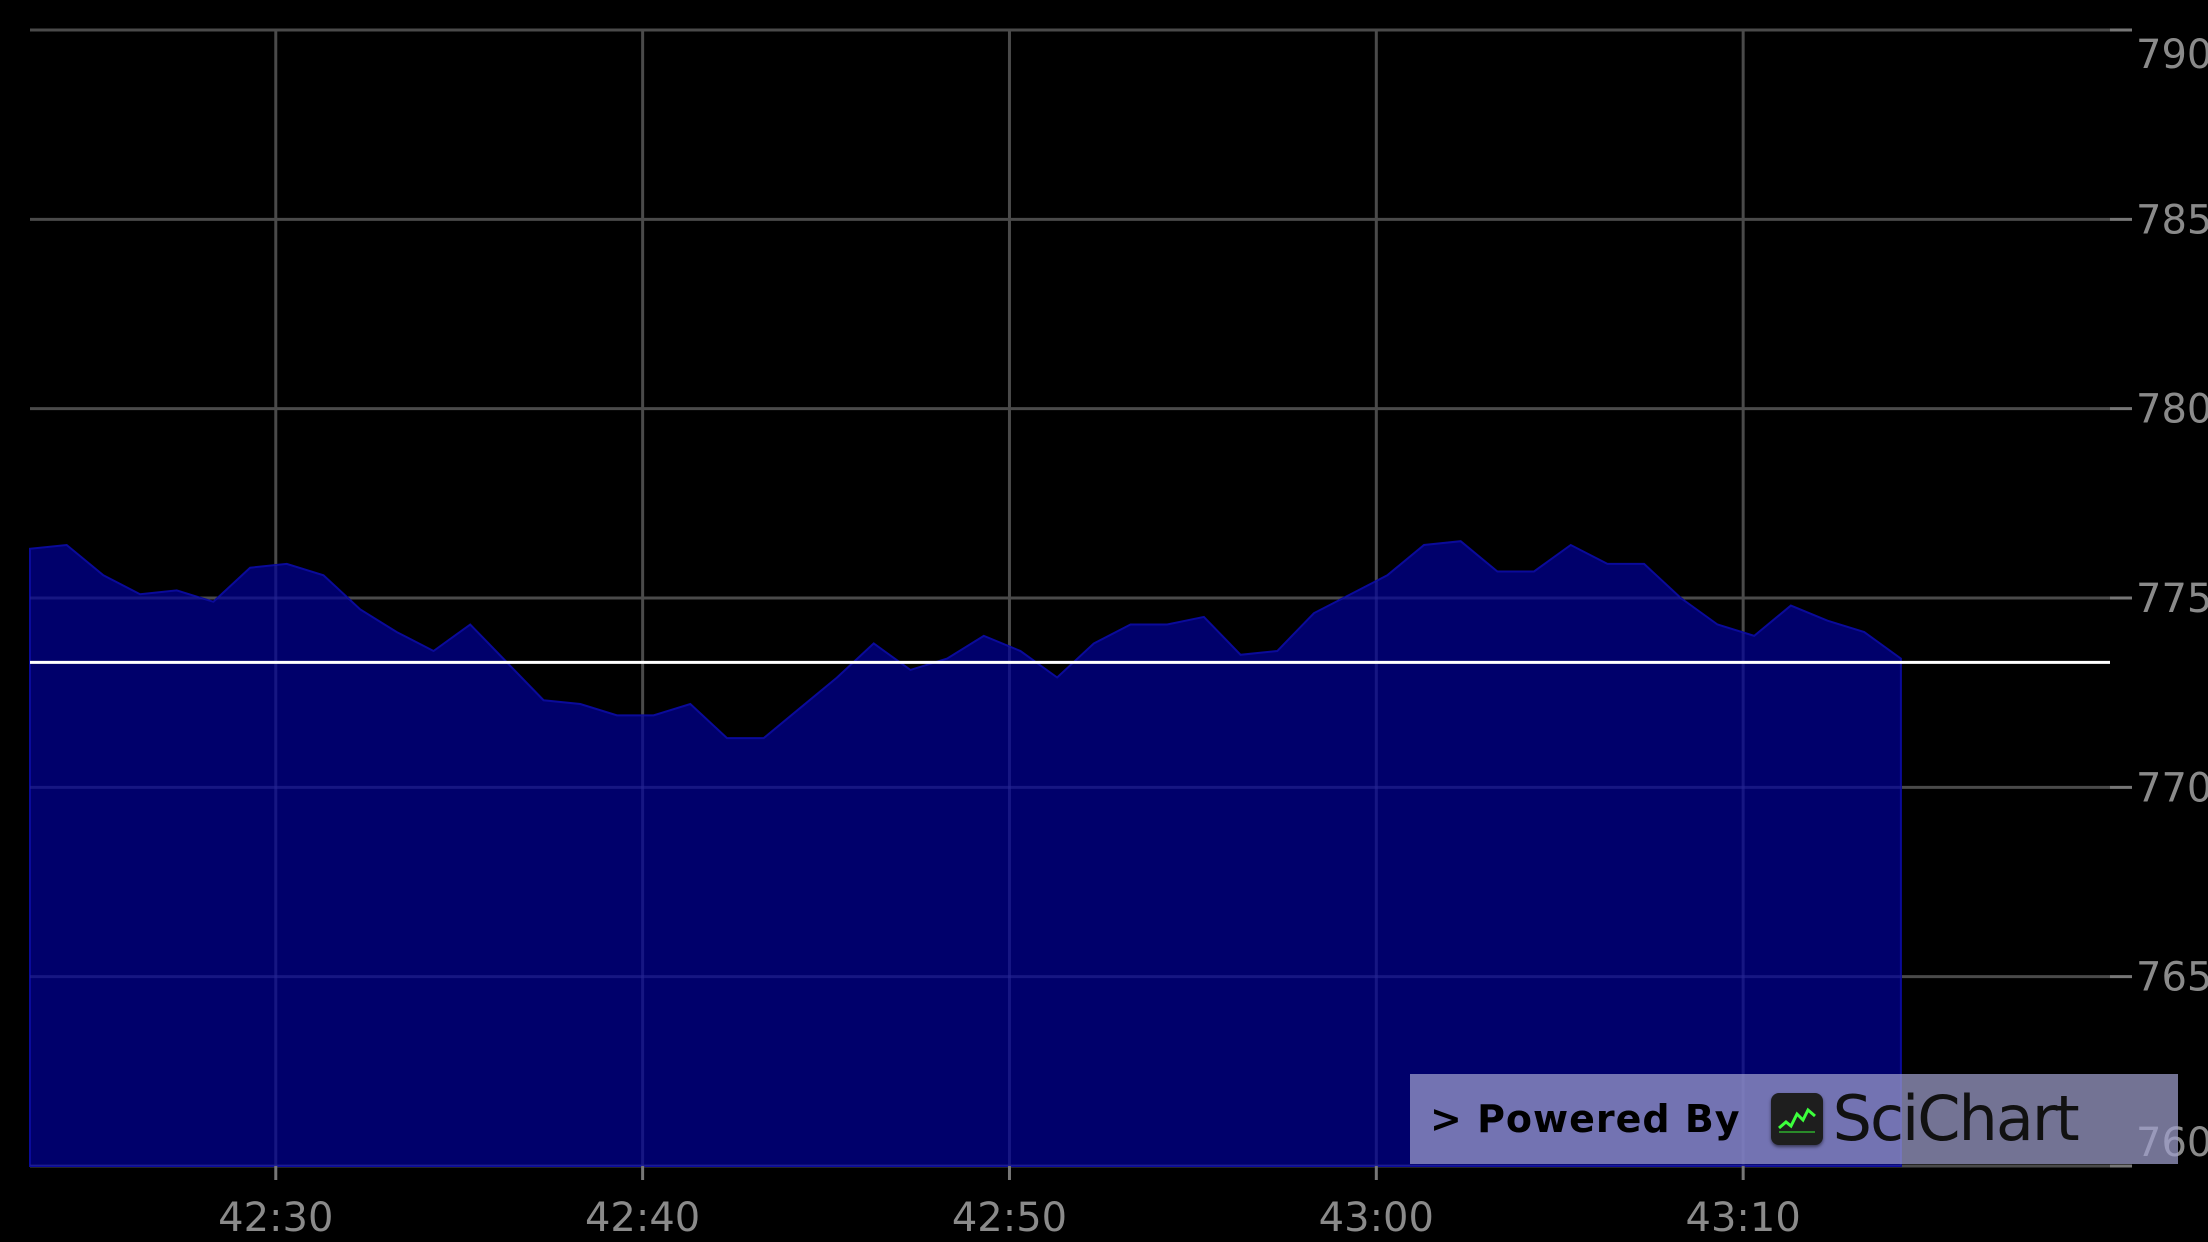  I want to click on y-tick-label: 765, so click(2172, 978).